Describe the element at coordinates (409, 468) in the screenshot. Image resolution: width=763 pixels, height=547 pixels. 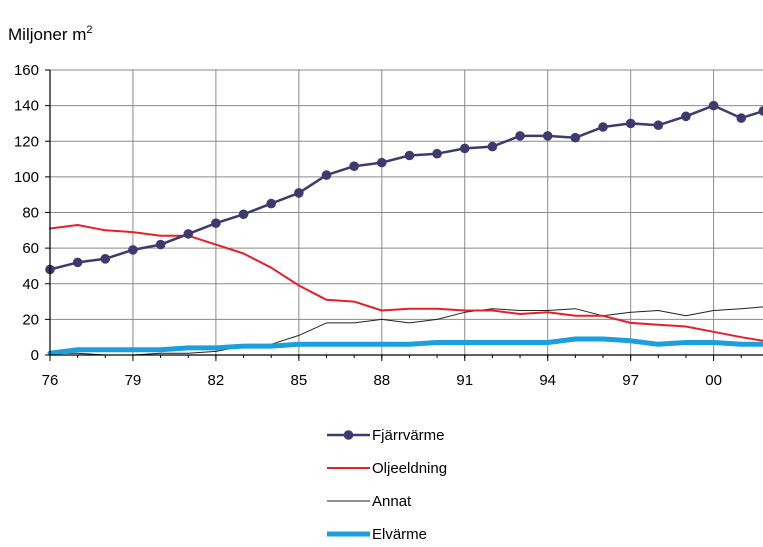
I see `legend-label: Oljeeldning` at that location.